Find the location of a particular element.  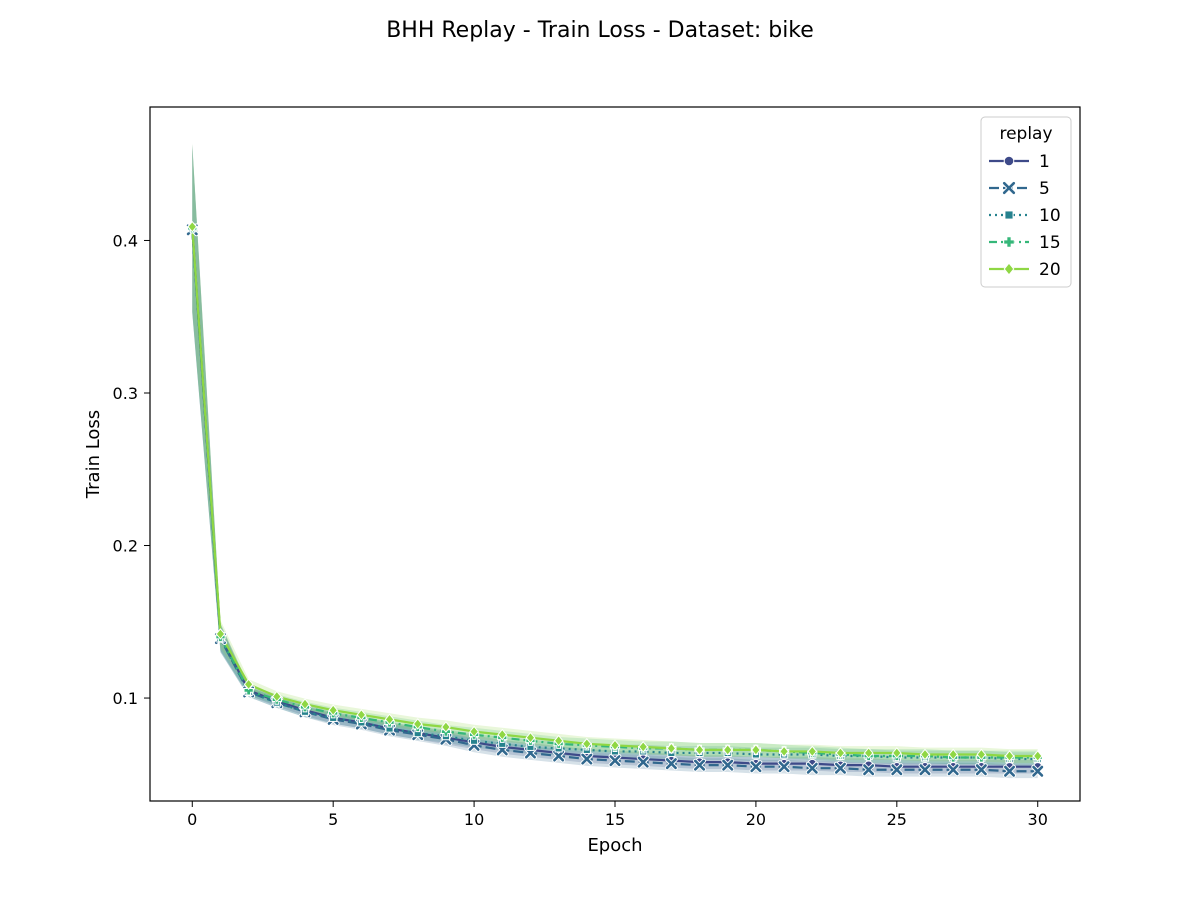

x-tick-label: 20 is located at coordinates (756, 819).